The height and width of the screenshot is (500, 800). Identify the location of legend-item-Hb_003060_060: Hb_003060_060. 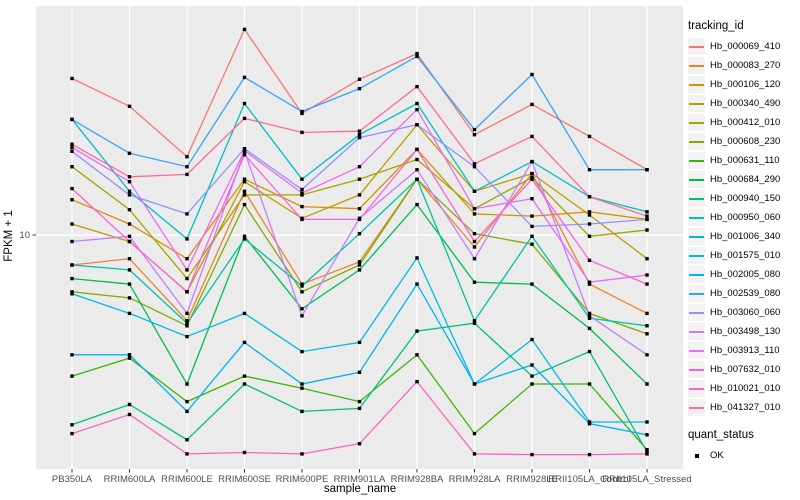
(744, 312).